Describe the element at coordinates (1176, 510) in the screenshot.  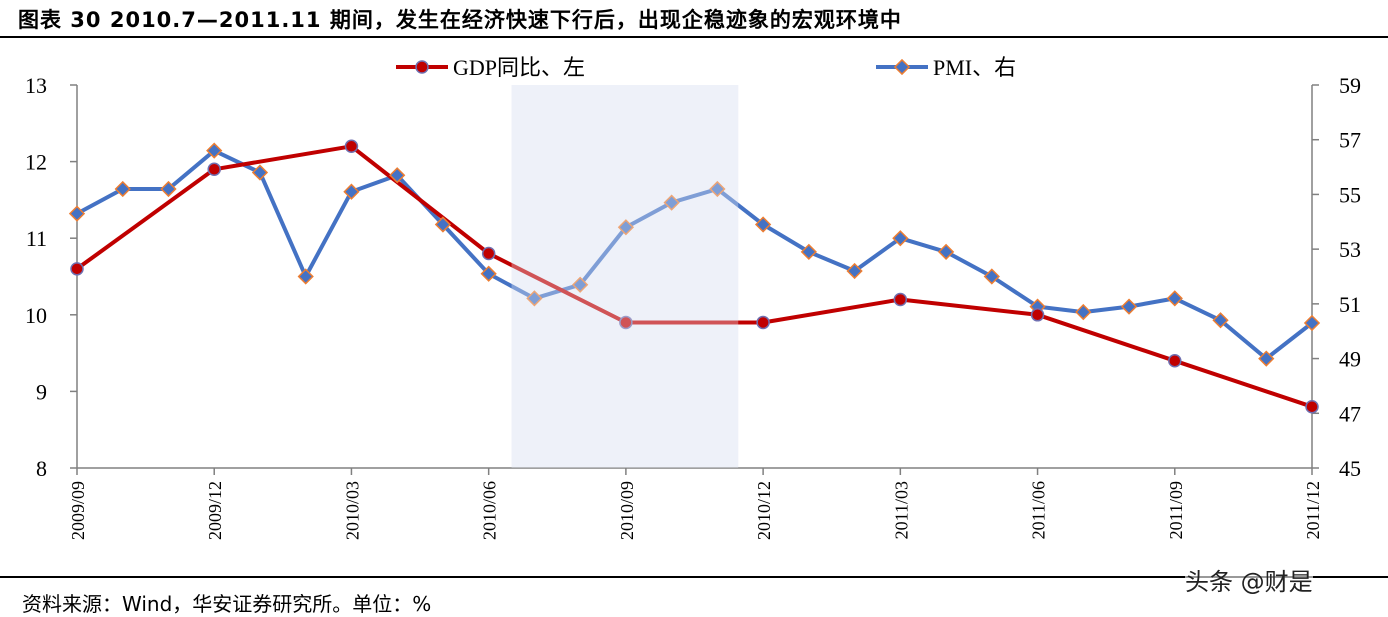
I see `x-tick-label: 2011/09` at that location.